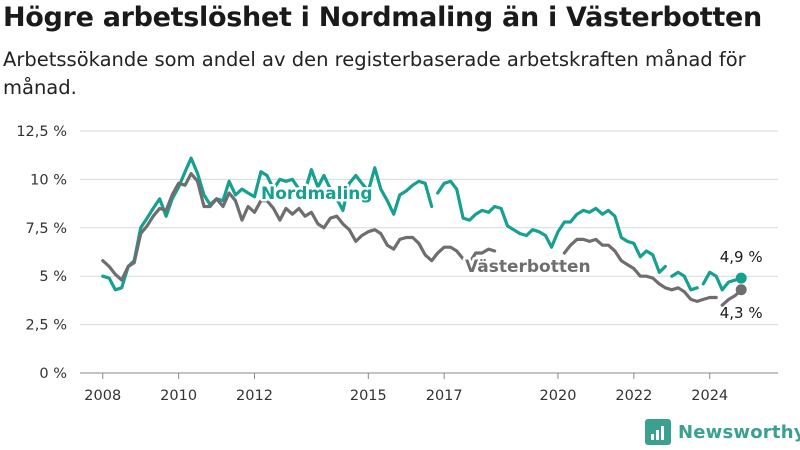  Describe the element at coordinates (741, 257) in the screenshot. I see `end-value-label: 4,9 %` at that location.